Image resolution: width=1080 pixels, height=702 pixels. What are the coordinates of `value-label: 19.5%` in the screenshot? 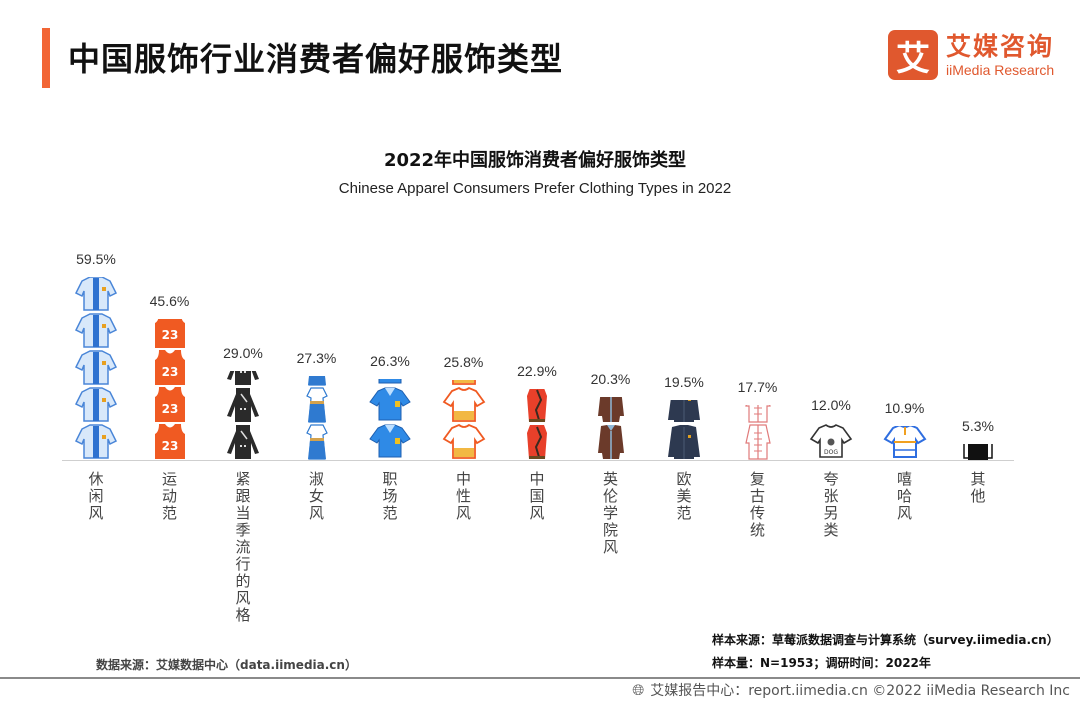 It's located at (684, 382).